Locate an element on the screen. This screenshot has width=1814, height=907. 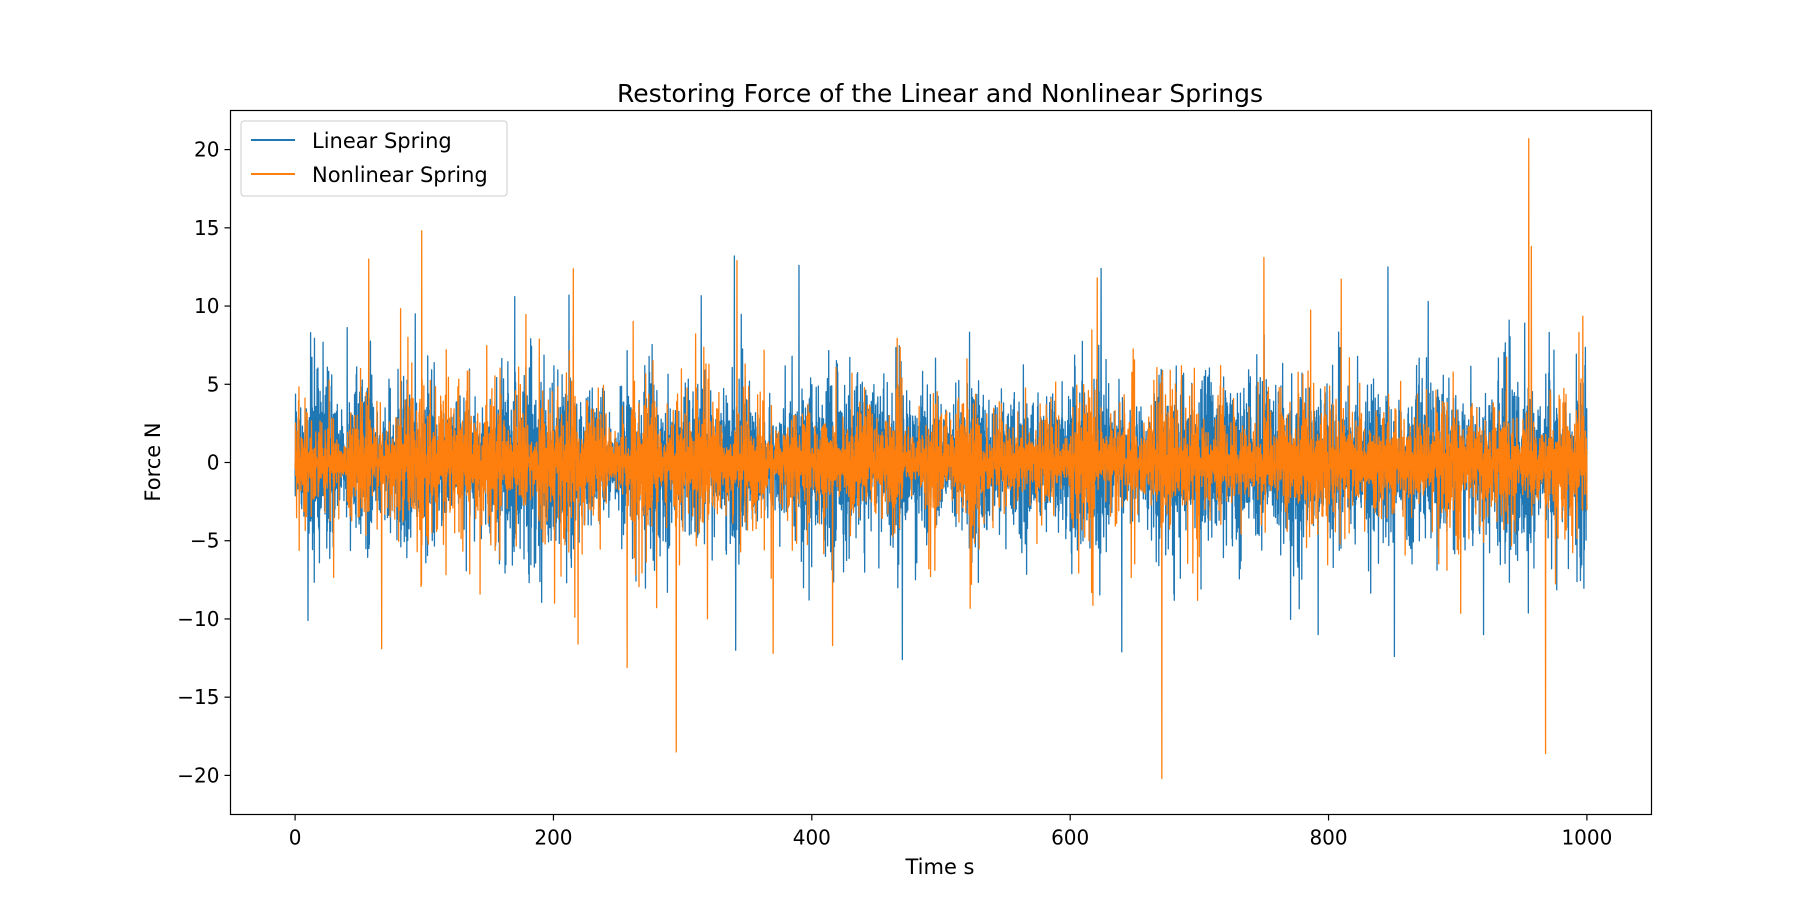
x-tick-label: 600 is located at coordinates (1070, 838).